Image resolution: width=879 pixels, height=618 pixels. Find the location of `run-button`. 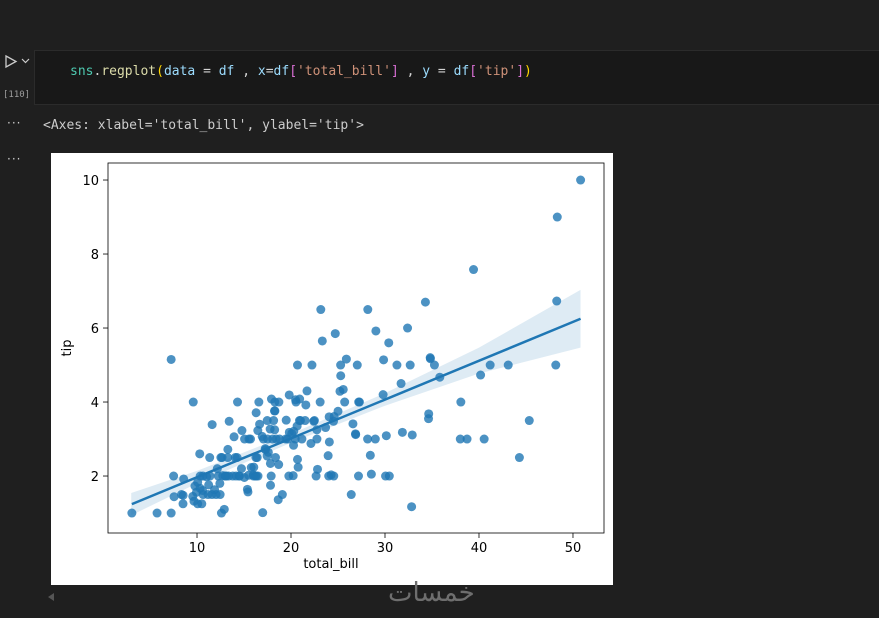

run-button is located at coordinates (19, 62).